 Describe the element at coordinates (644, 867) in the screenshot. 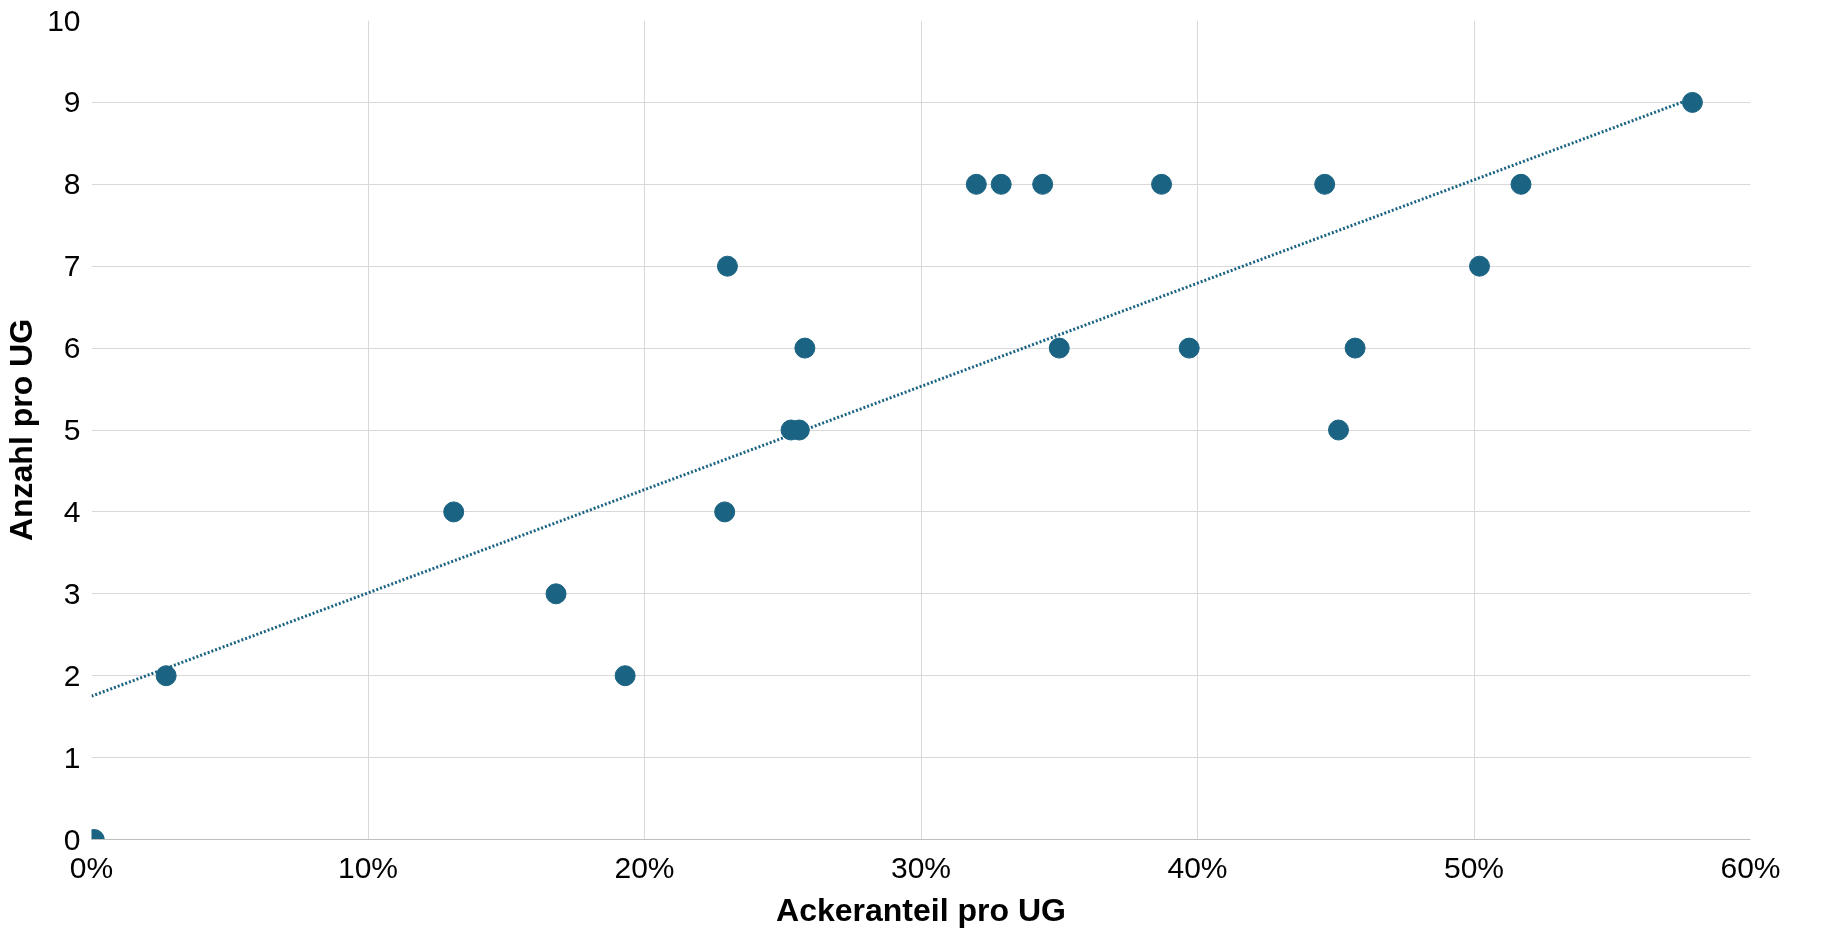

I see `x-tick-label: 20%` at that location.